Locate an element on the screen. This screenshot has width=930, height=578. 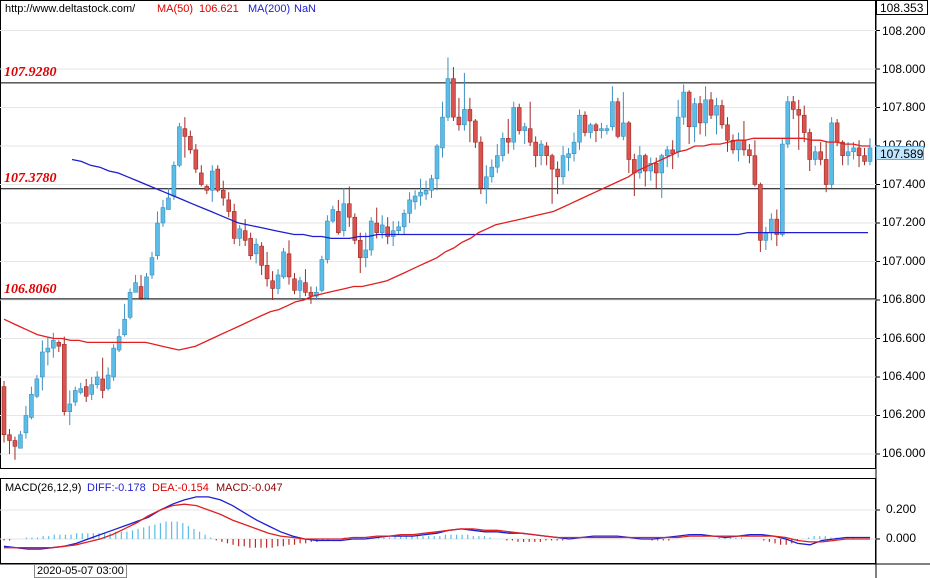
level-label-middle: 107.3780 is located at coordinates (30, 178).